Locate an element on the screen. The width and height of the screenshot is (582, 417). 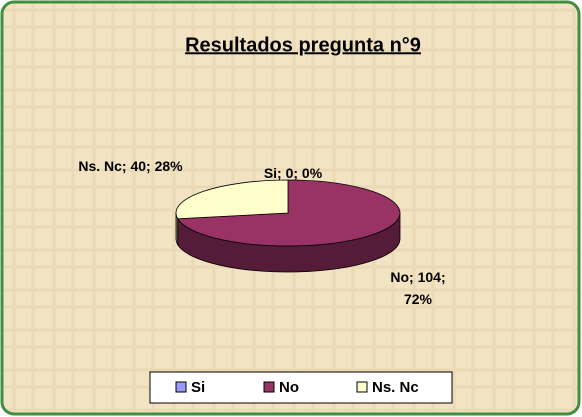
legend-label: Ns. Nc is located at coordinates (395, 387).